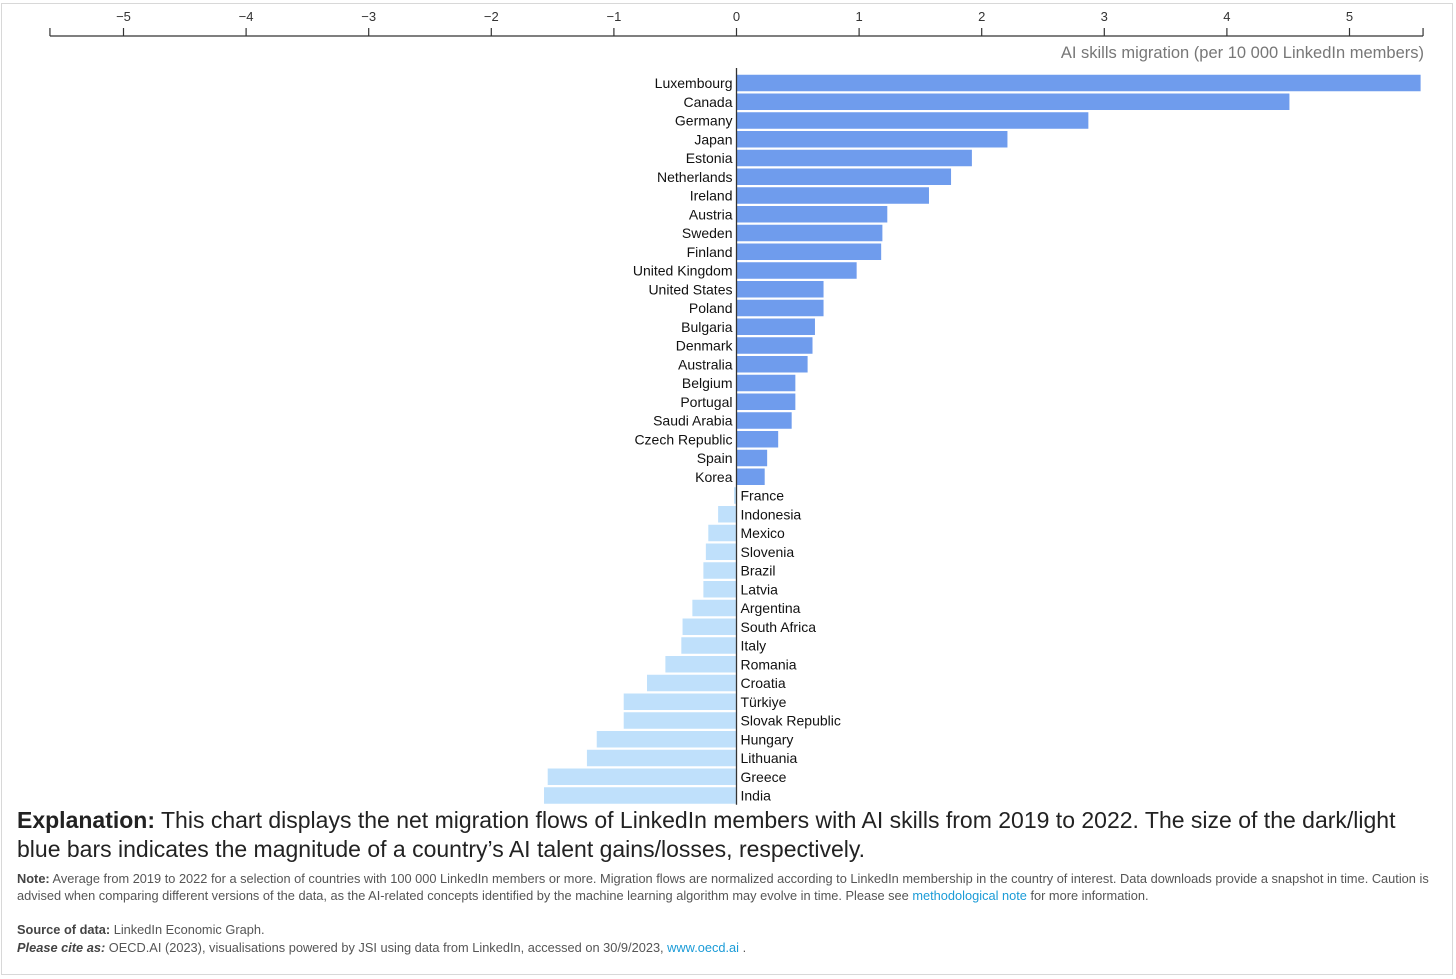 The width and height of the screenshot is (1456, 979). I want to click on category-label: Indonesia, so click(771, 514).